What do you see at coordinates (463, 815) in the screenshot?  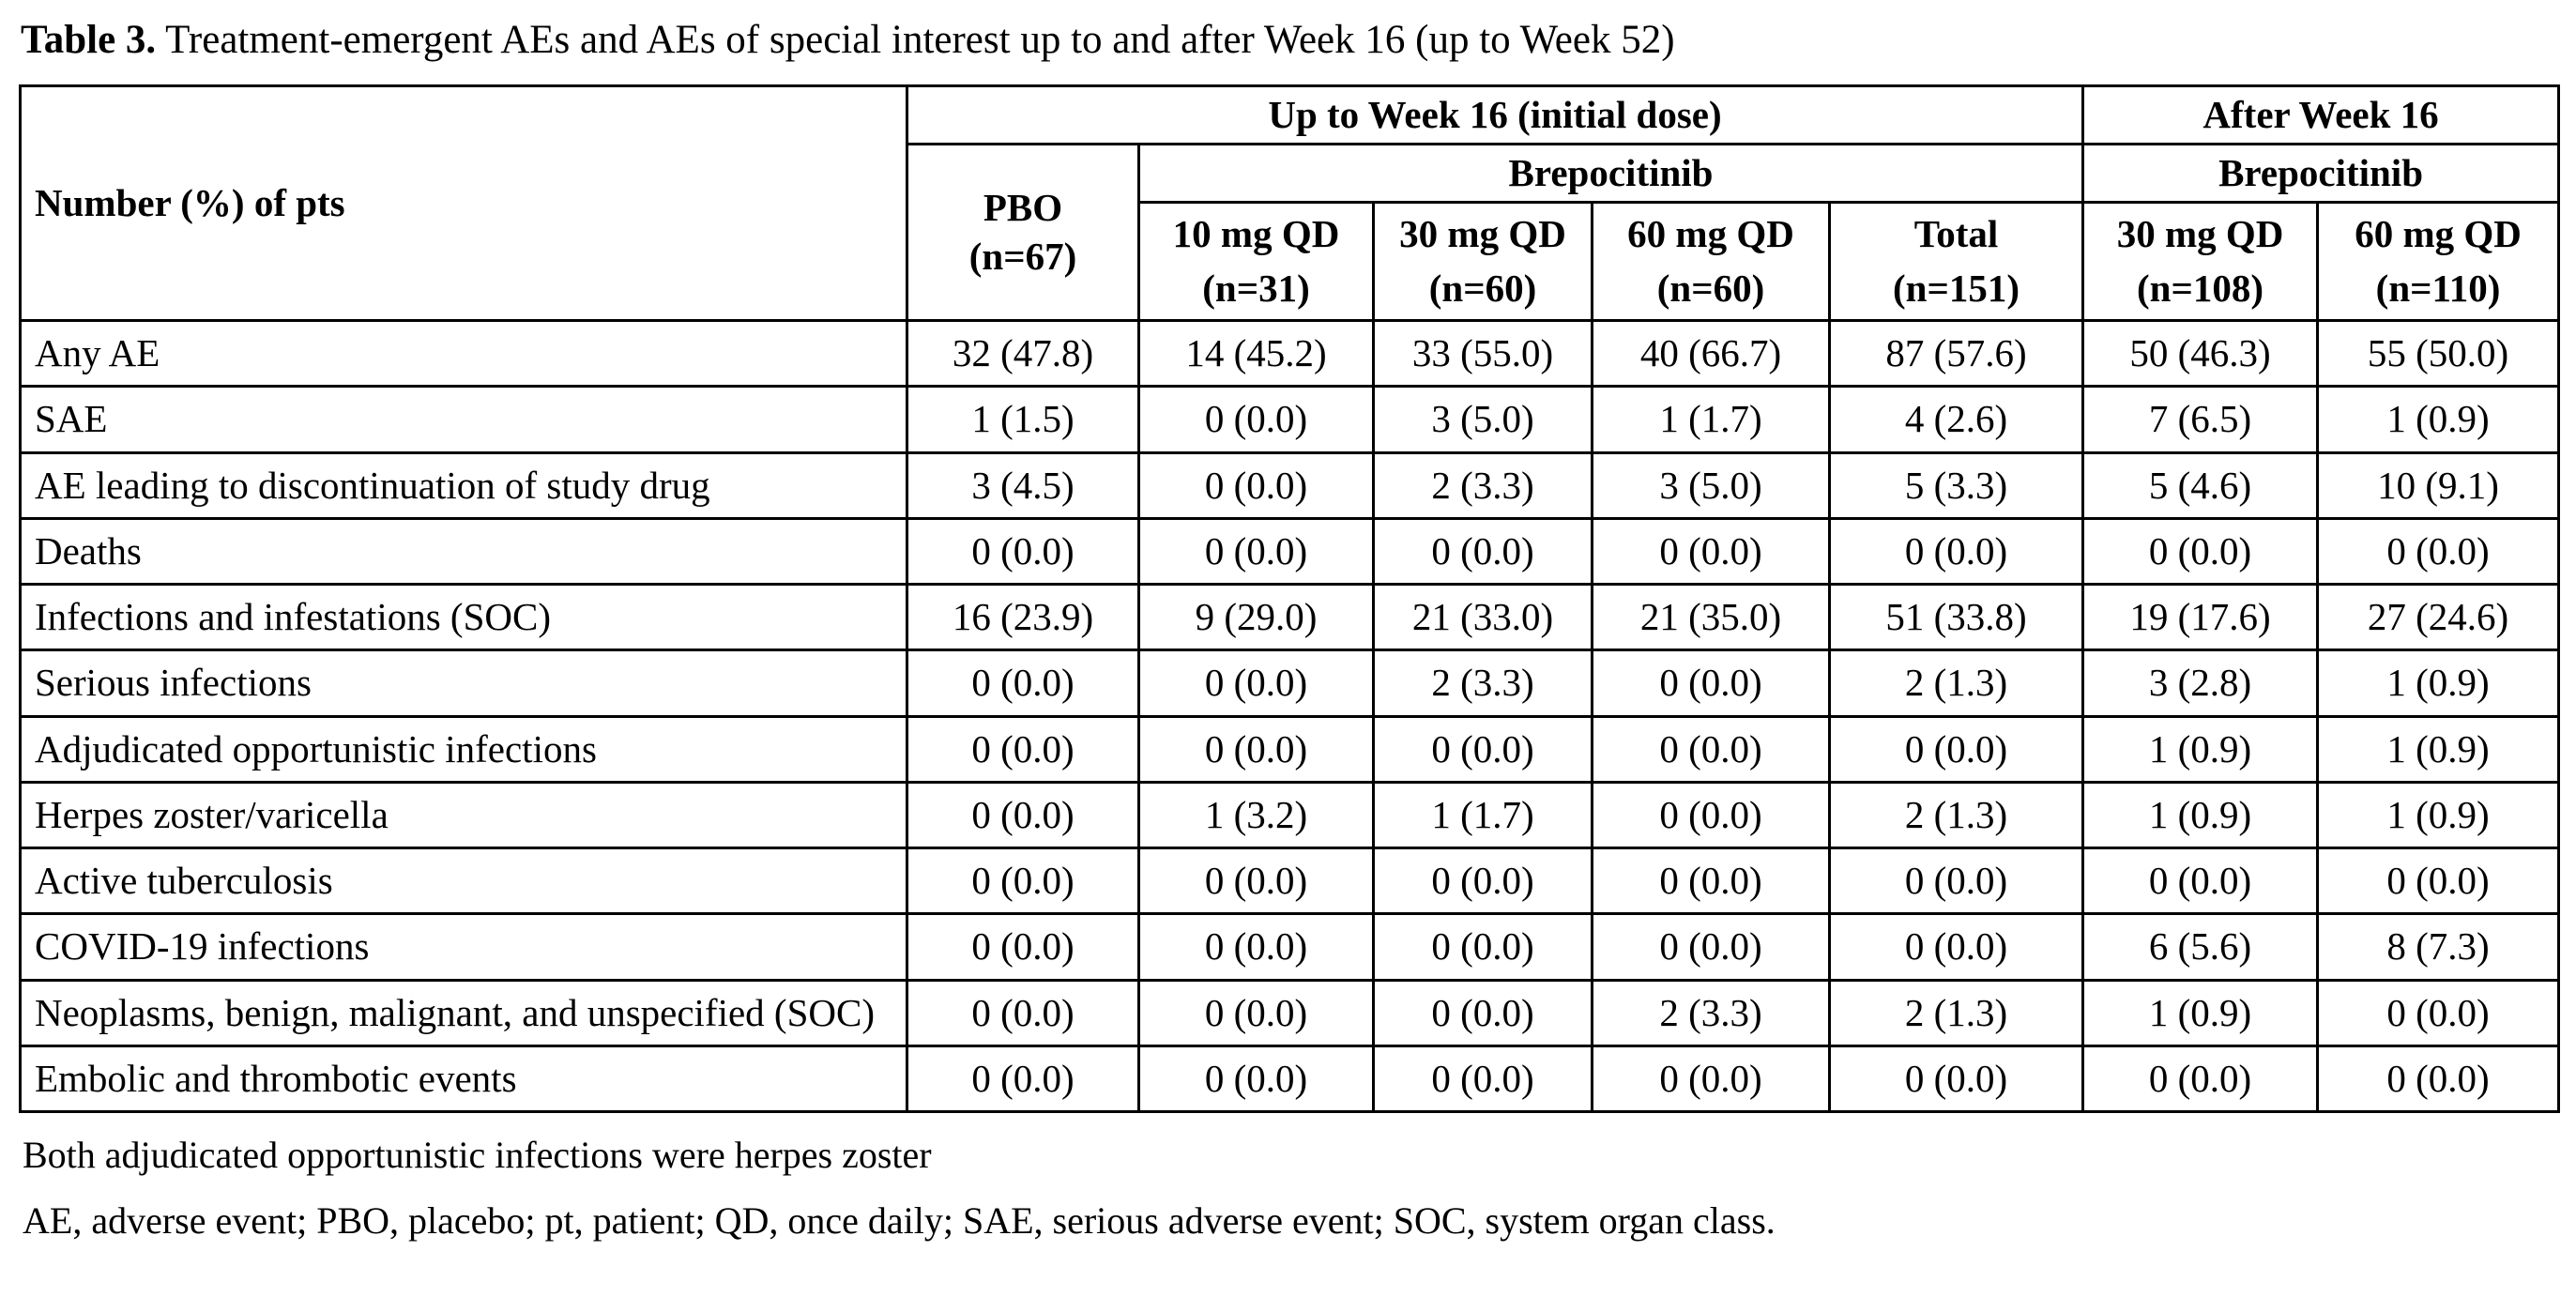 I see `row-label: Herpes zoster/varicella` at bounding box center [463, 815].